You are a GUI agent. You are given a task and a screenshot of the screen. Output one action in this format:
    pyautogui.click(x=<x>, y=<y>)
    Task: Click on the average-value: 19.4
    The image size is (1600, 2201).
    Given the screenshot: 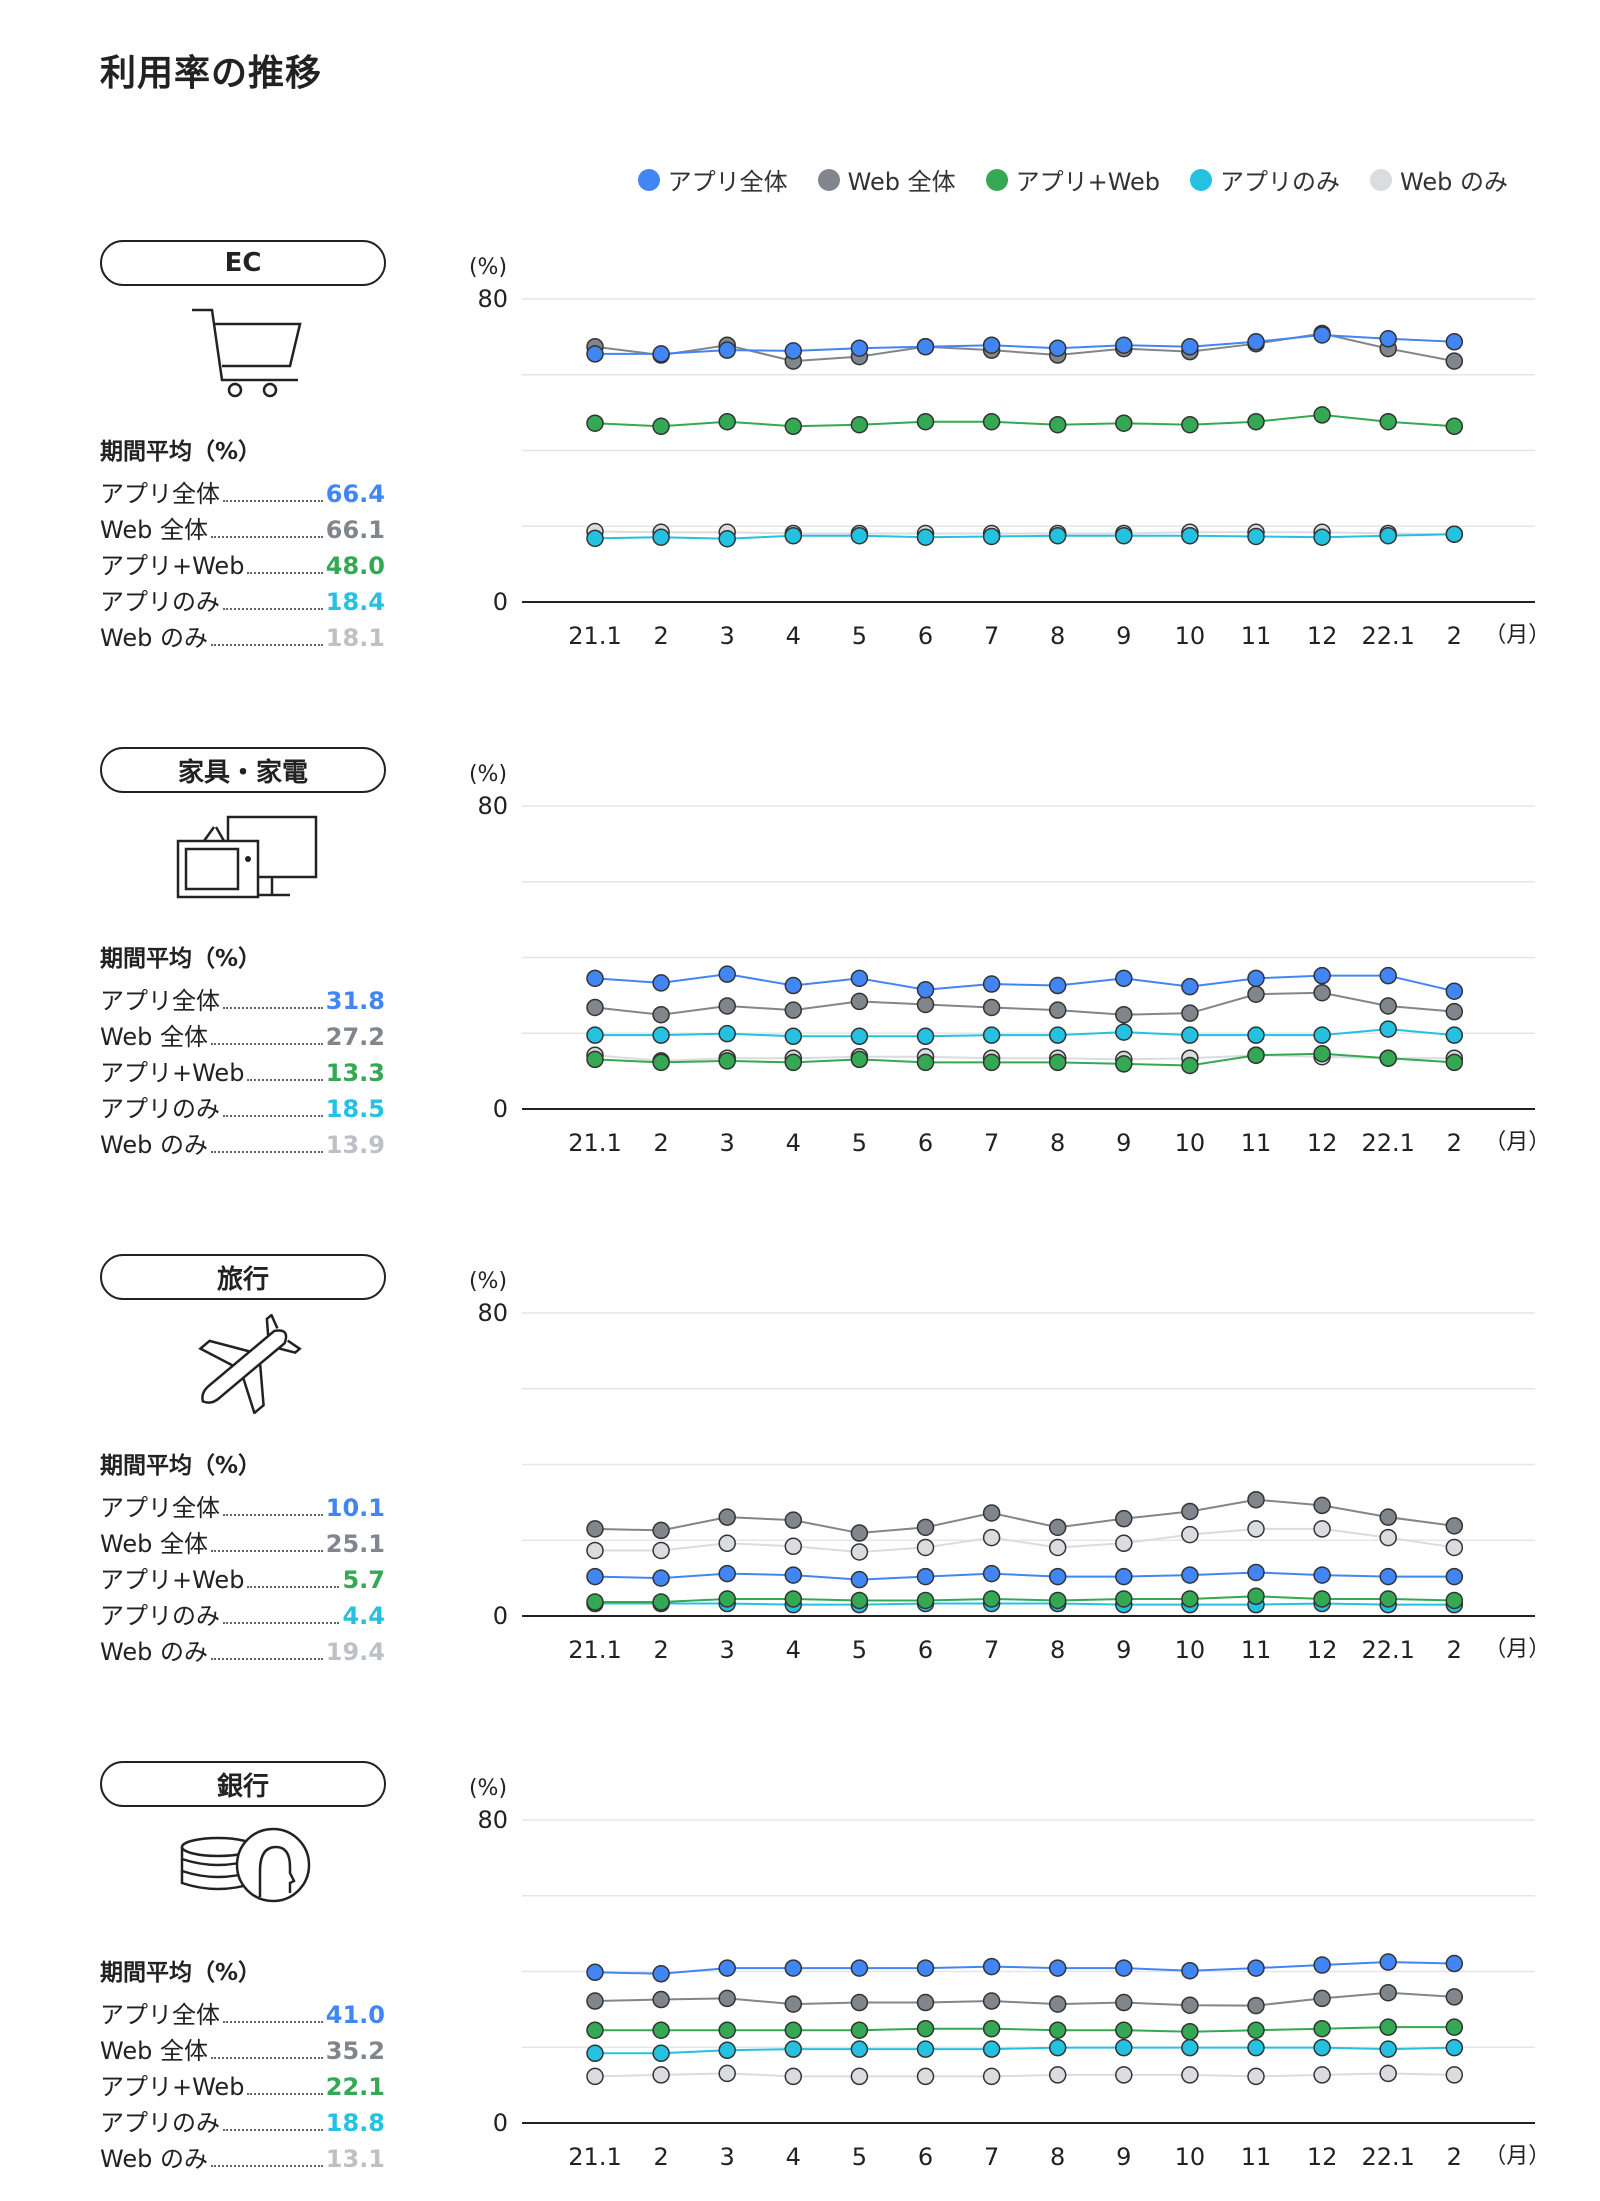 What is the action you would take?
    pyautogui.click(x=355, y=1652)
    